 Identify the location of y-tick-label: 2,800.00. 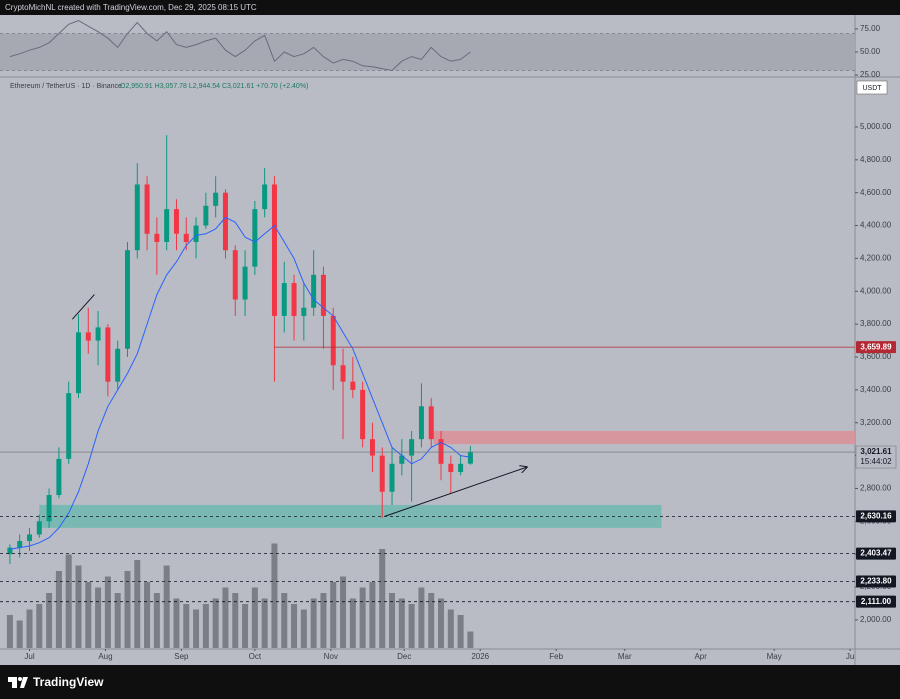
(876, 488).